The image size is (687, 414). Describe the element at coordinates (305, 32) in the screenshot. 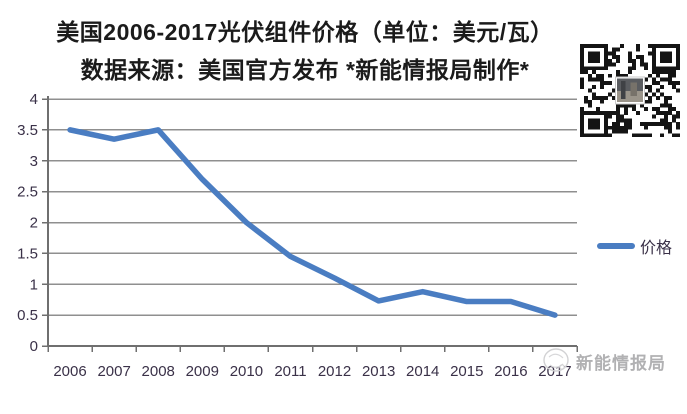

I see `chart-title: 美国2006-2017光伏组件价格（单位：美元/瓦）` at that location.